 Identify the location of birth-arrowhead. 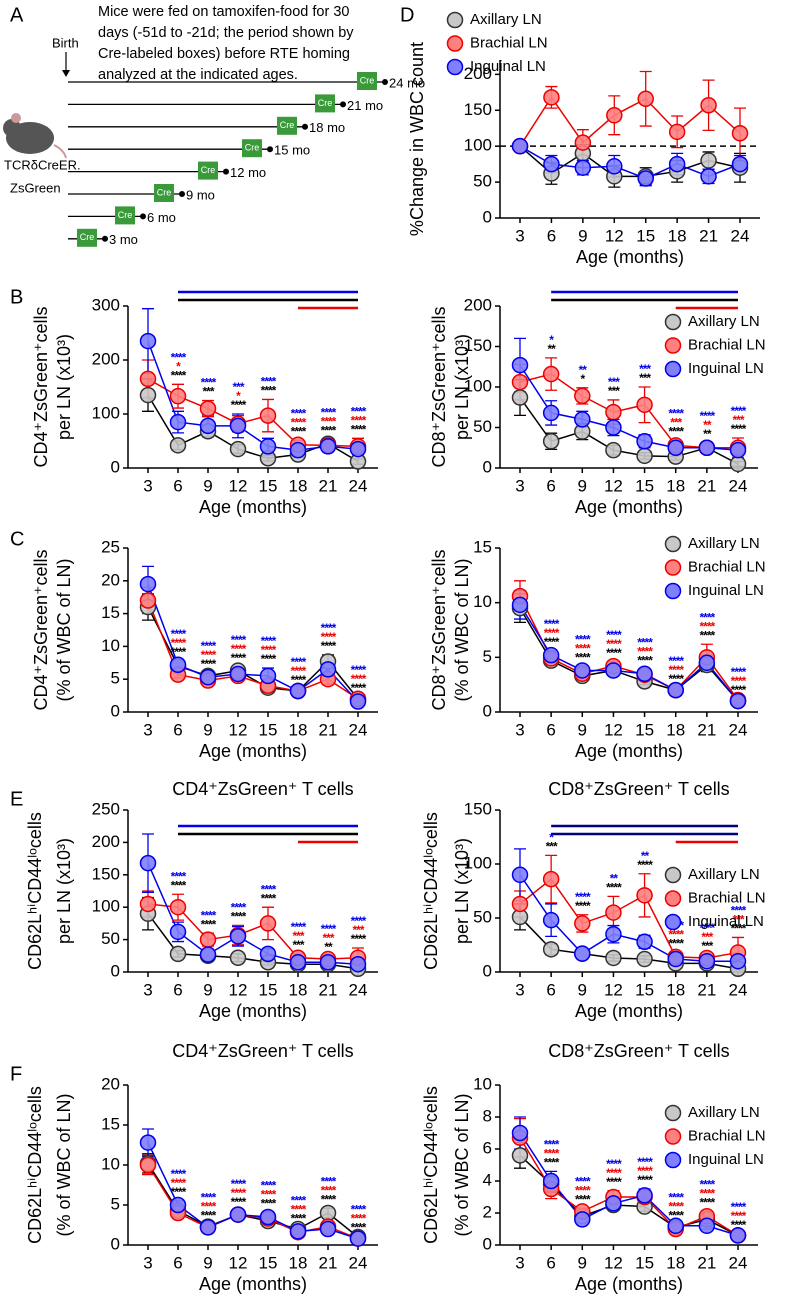
(66, 73).